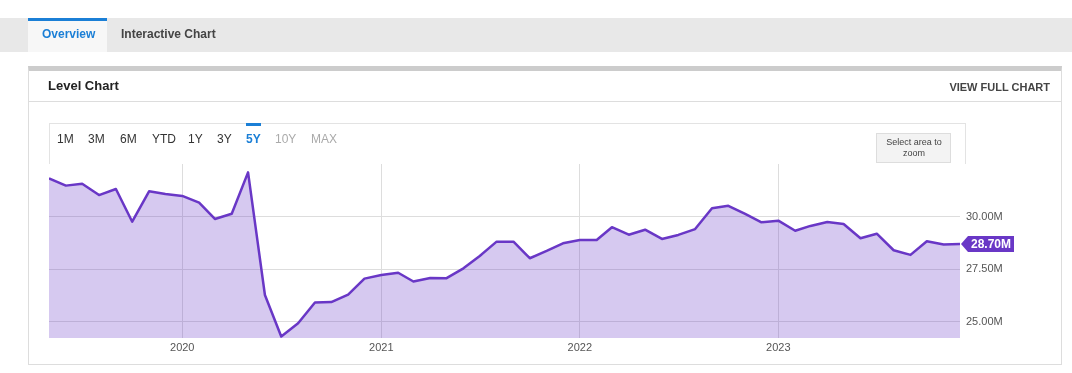 The height and width of the screenshot is (373, 1072). Describe the element at coordinates (381, 346) in the screenshot. I see `x-tick-label: 2021` at that location.